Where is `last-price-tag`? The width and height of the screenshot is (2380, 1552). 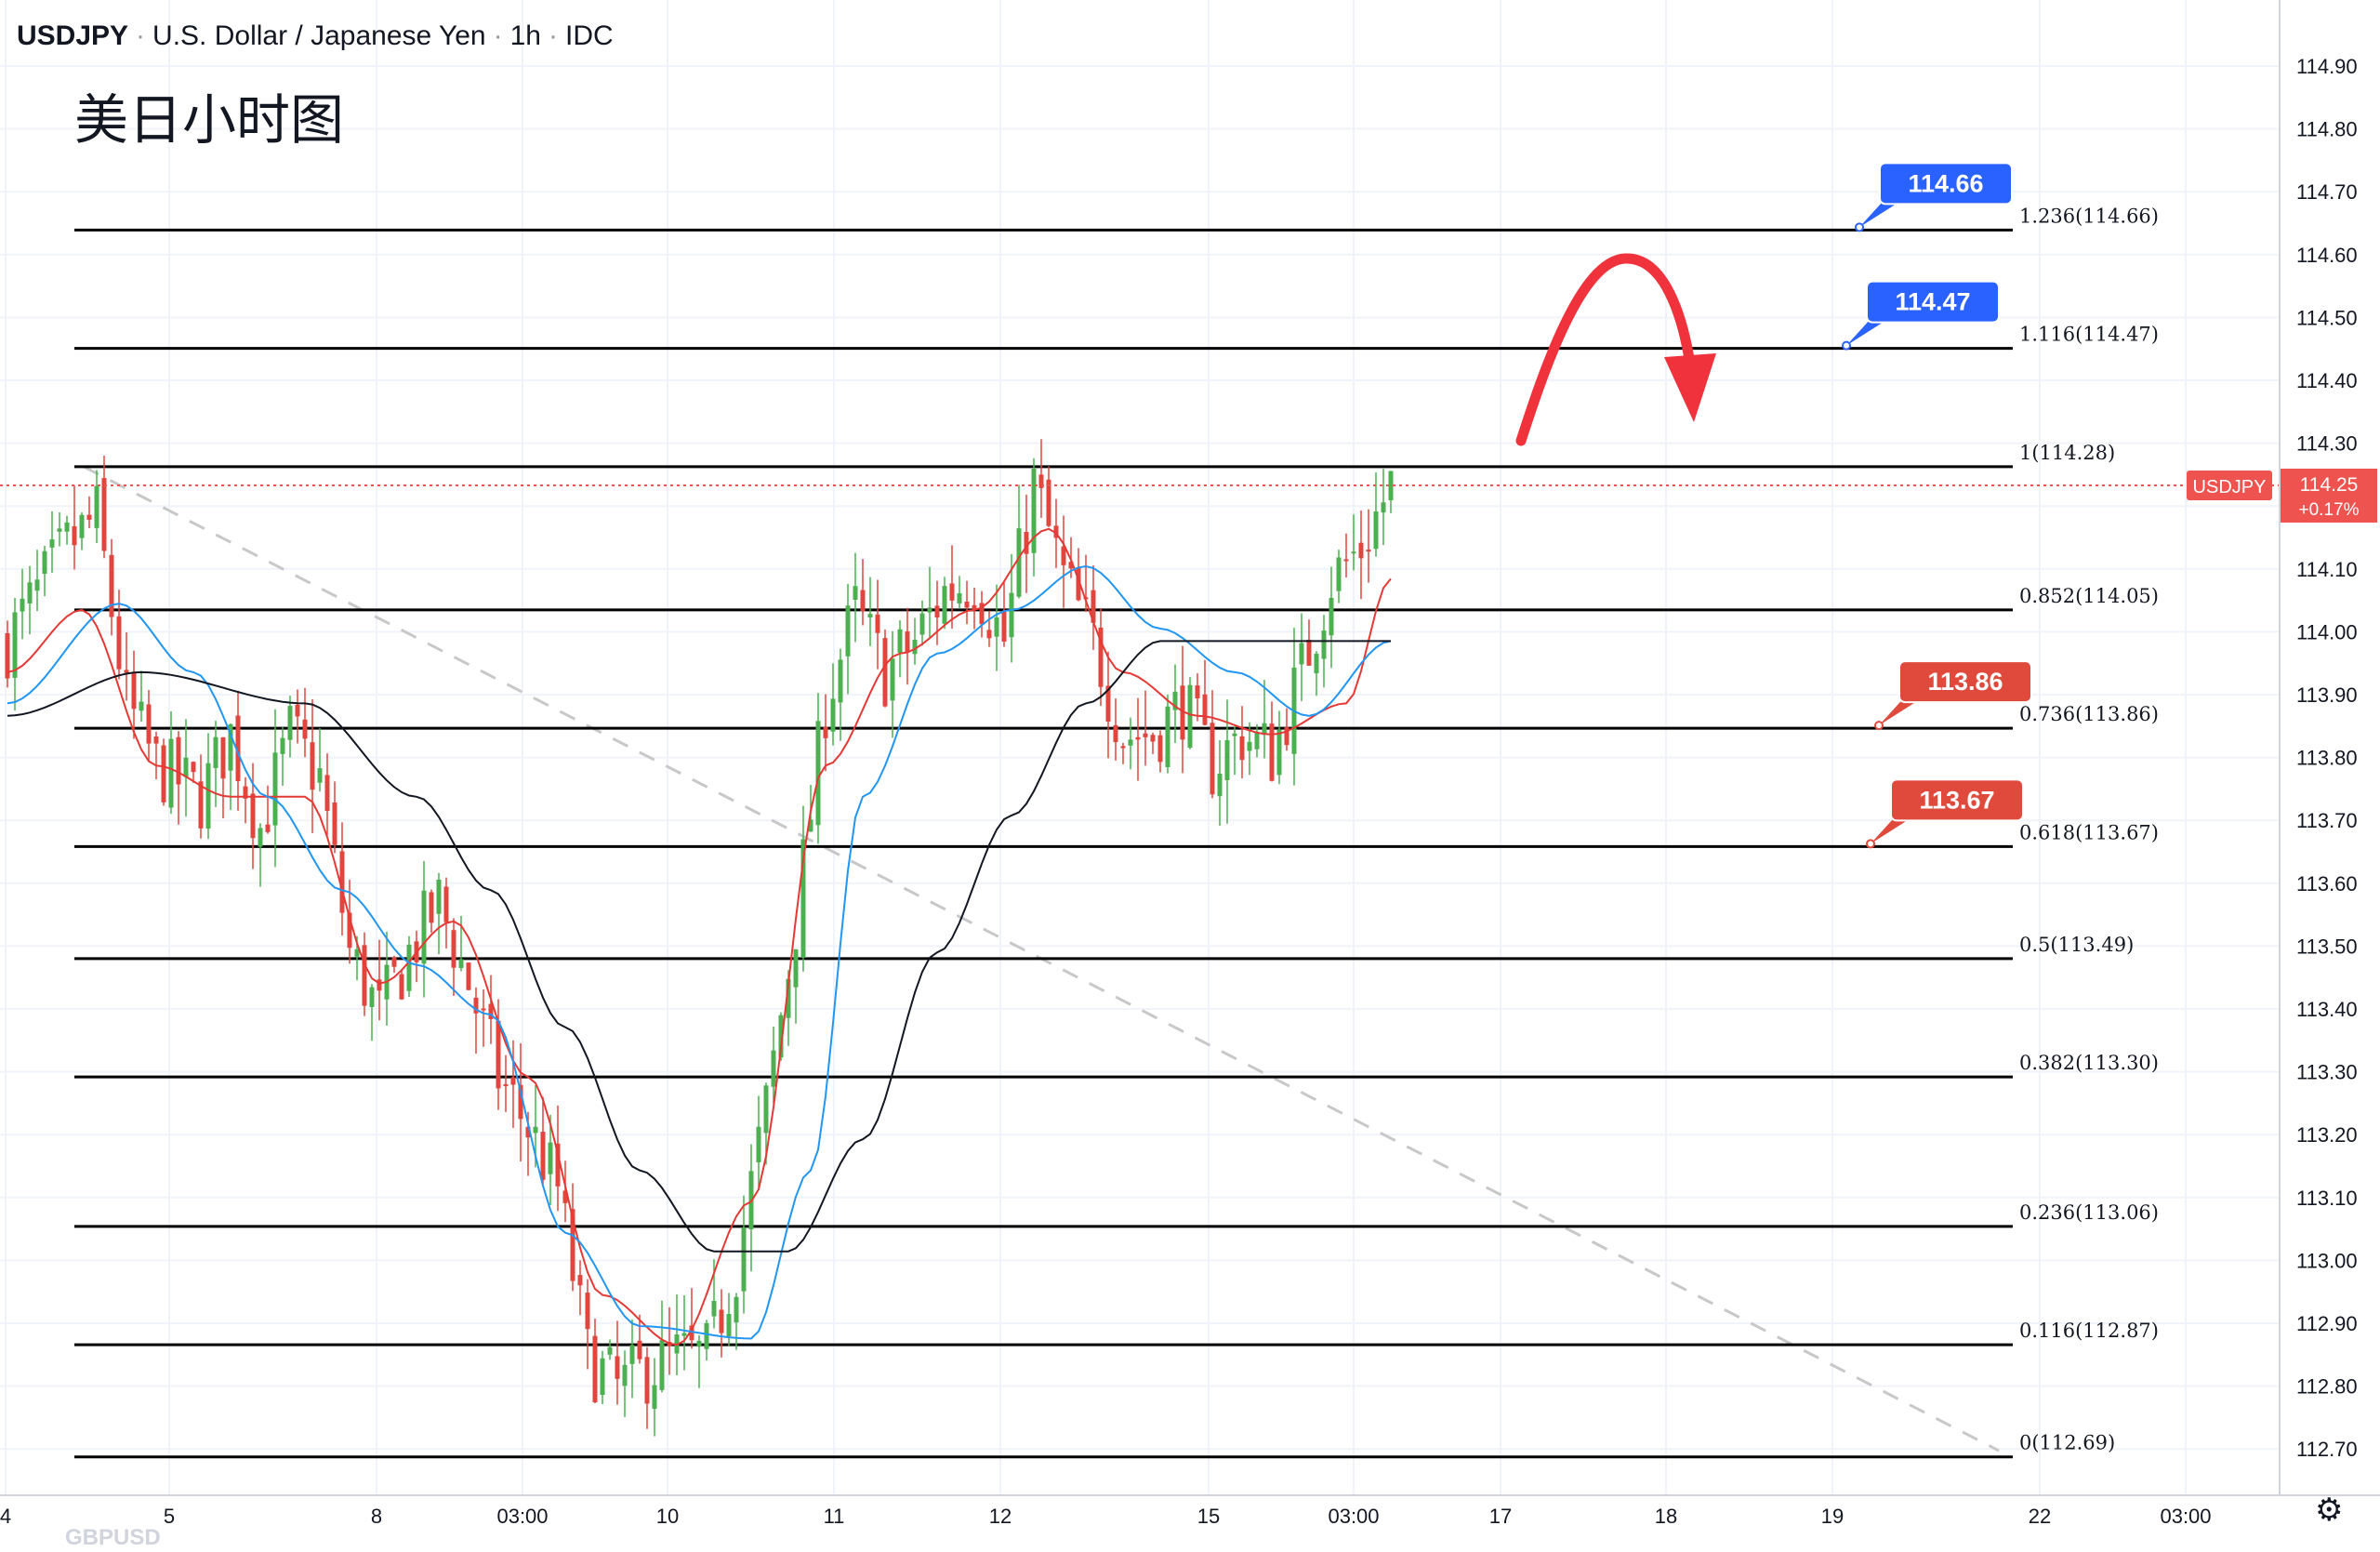
last-price-tag is located at coordinates (2329, 495).